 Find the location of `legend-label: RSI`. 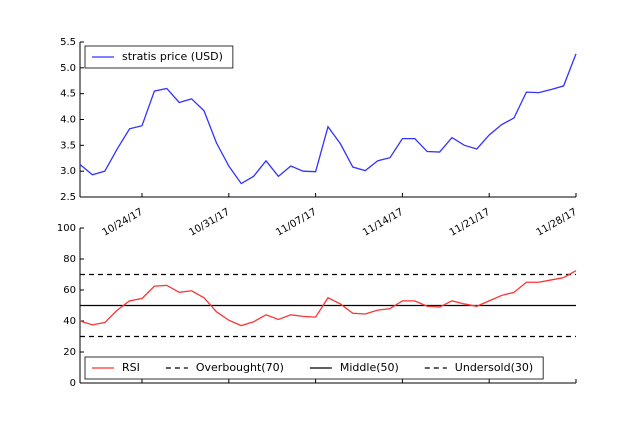

legend-label: RSI is located at coordinates (131, 367).